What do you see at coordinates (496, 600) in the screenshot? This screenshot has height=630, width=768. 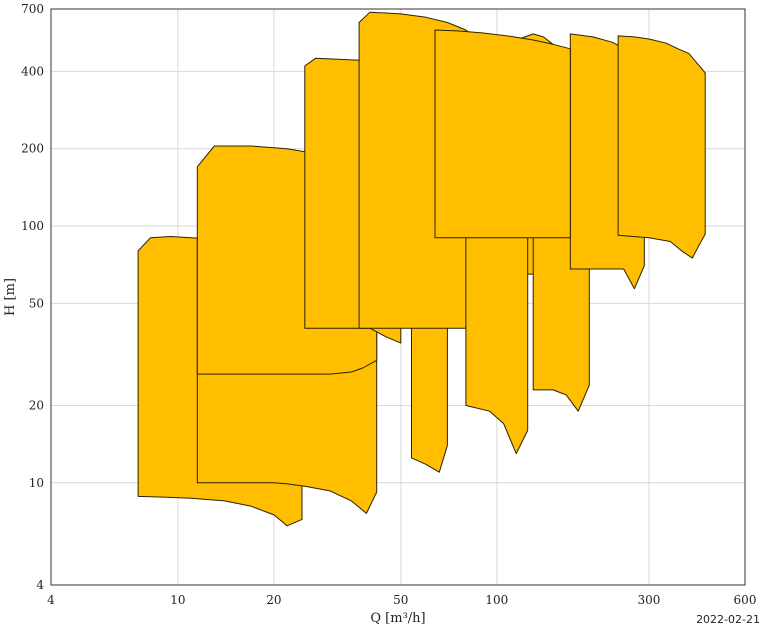 I see `x-tick-label: 100` at bounding box center [496, 600].